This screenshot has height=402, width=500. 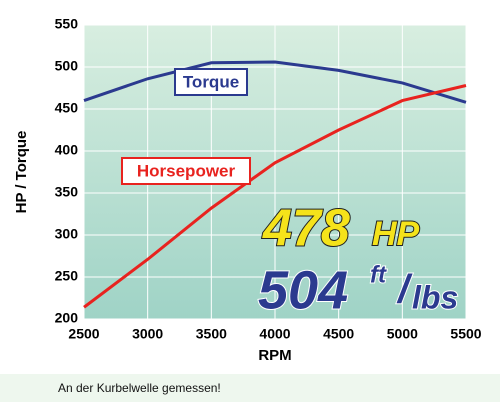 I want to click on legend-label: Torque, so click(x=211, y=81).